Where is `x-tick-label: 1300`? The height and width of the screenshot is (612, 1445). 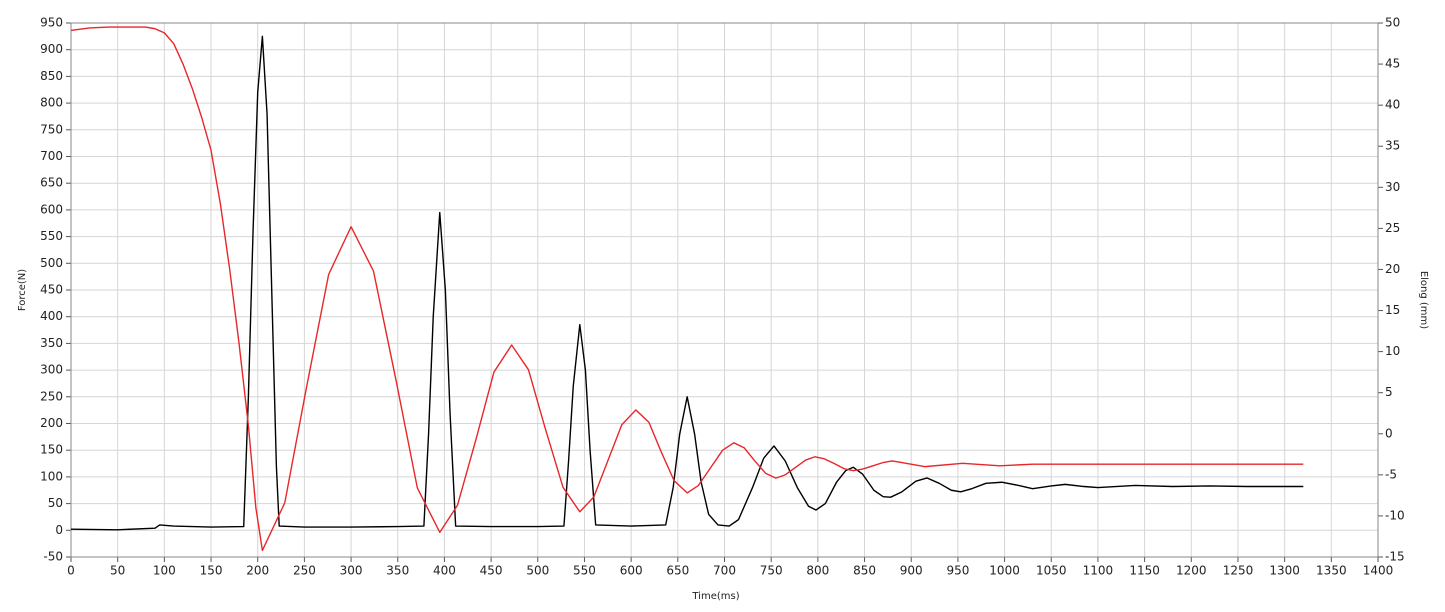
x-tick-label: 1300 is located at coordinates (1284, 571).